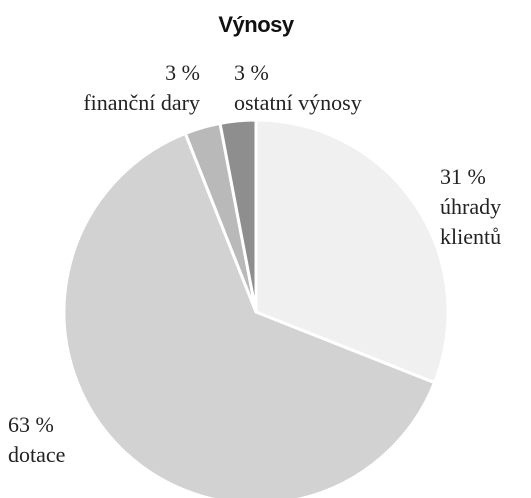 This screenshot has height=498, width=531. Describe the element at coordinates (141, 88) in the screenshot. I see `slice-label: 3 % finanční dary` at that location.